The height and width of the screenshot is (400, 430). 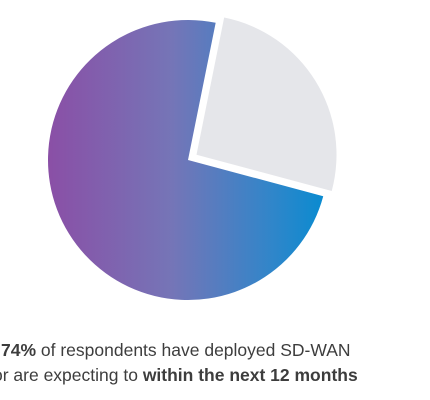 I want to click on caption-line-1-text: of respondents have deployed SD-WAN, so click(x=193, y=350).